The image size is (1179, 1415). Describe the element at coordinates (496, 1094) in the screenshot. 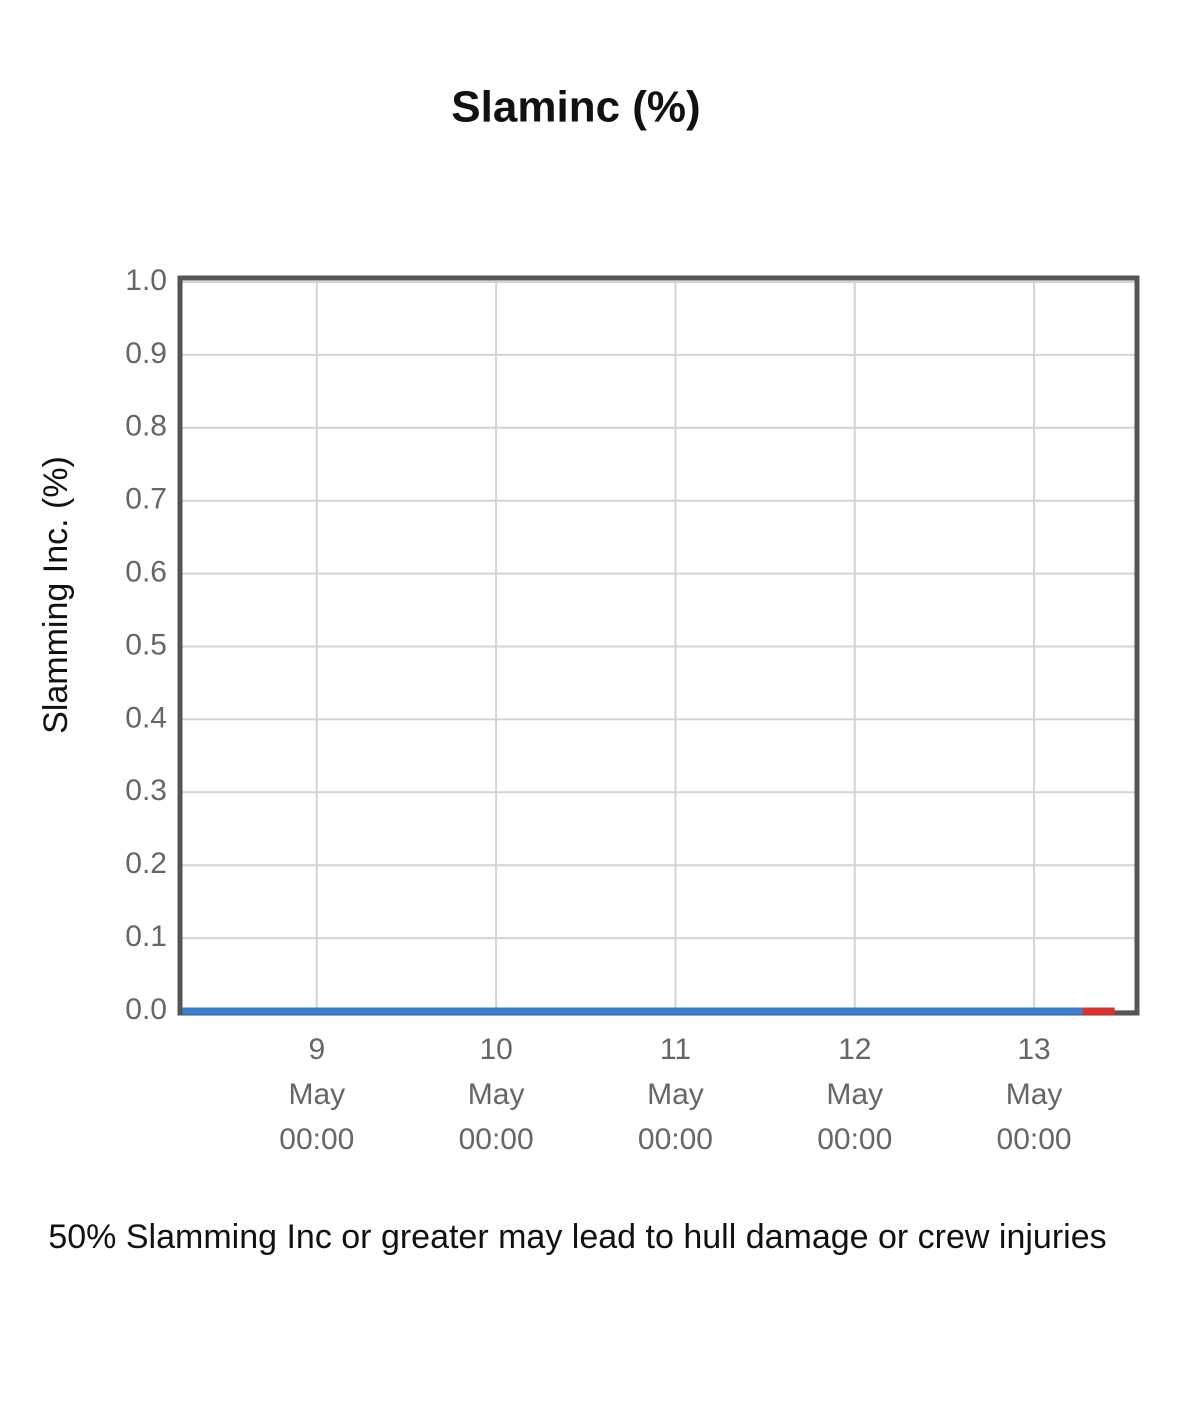

I see `x-tick-label: 10 May 00:00` at that location.